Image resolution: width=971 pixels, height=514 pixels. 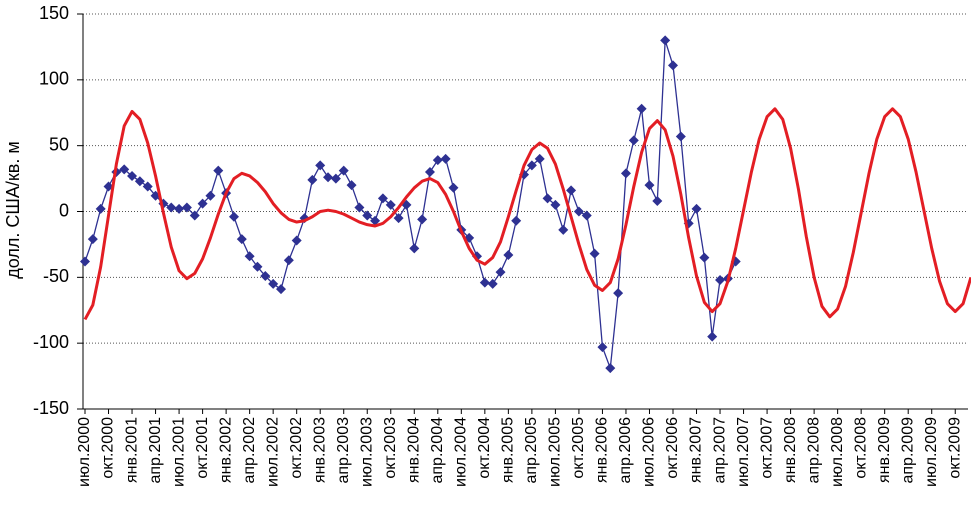 What do you see at coordinates (931, 452) in the screenshot?
I see `x-tick-label: июл.2009` at bounding box center [931, 452].